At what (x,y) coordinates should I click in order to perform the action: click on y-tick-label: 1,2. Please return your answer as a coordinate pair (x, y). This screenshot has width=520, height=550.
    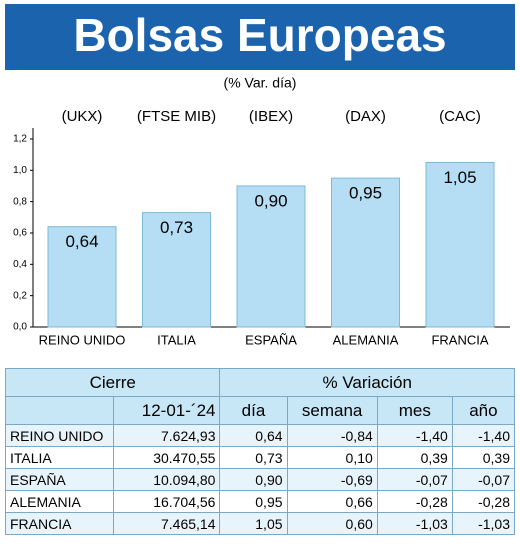
    Looking at the image, I should click on (20, 139).